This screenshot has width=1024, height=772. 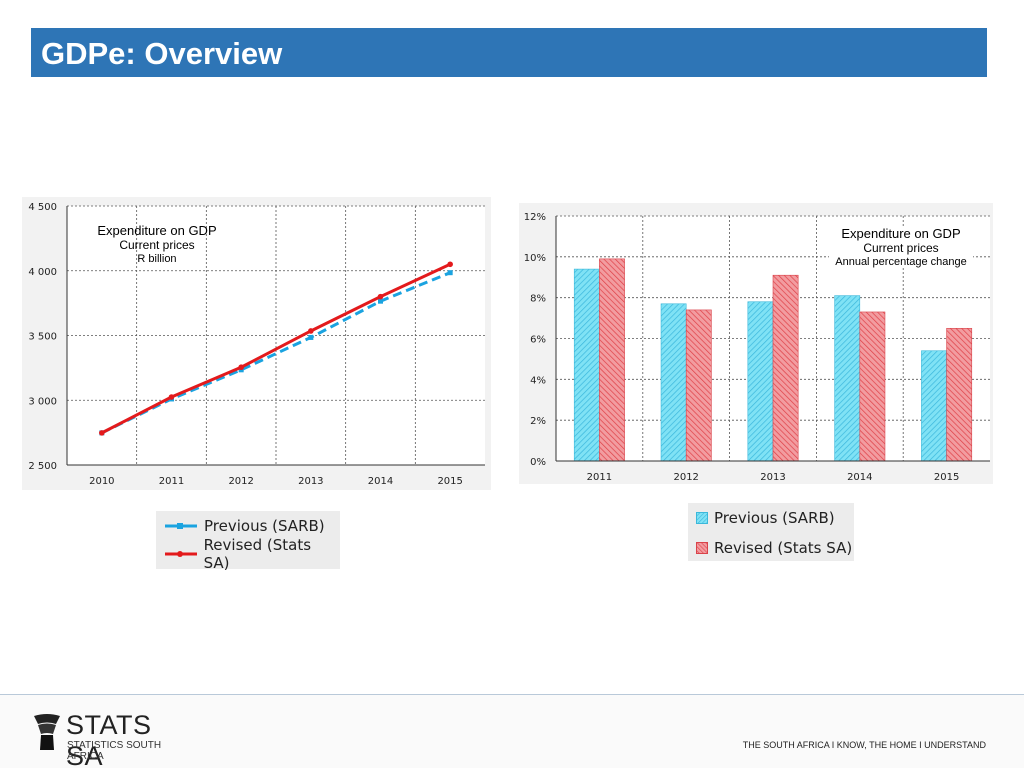 I want to click on bar-xtick-label: 2011, so click(x=599, y=477).